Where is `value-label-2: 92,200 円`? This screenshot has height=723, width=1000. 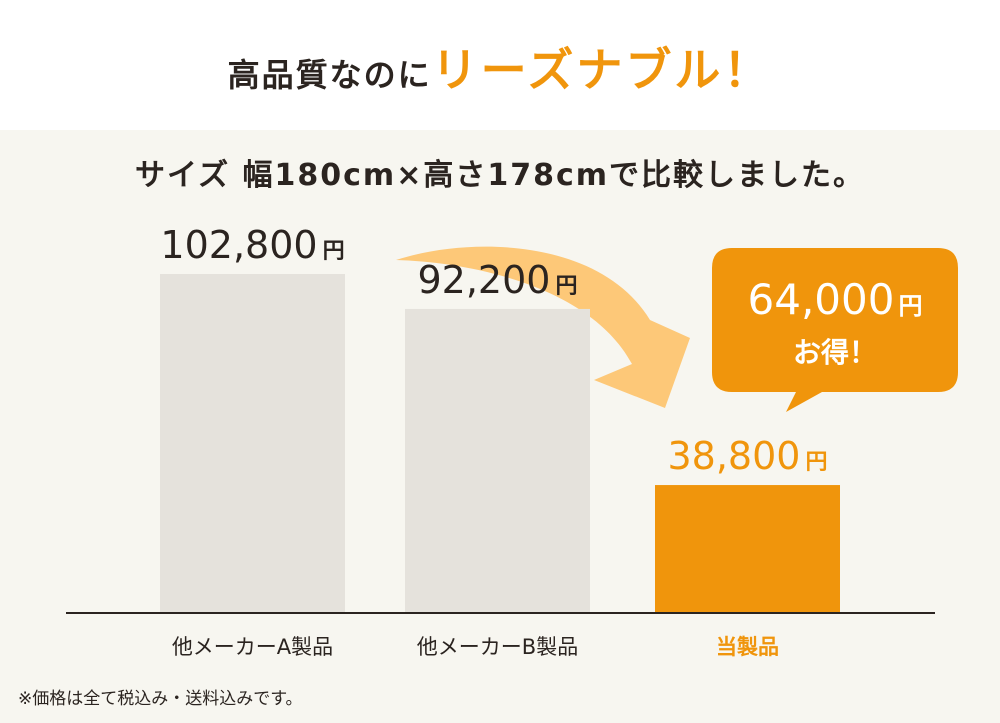 value-label-2: 92,200 円 is located at coordinates (498, 280).